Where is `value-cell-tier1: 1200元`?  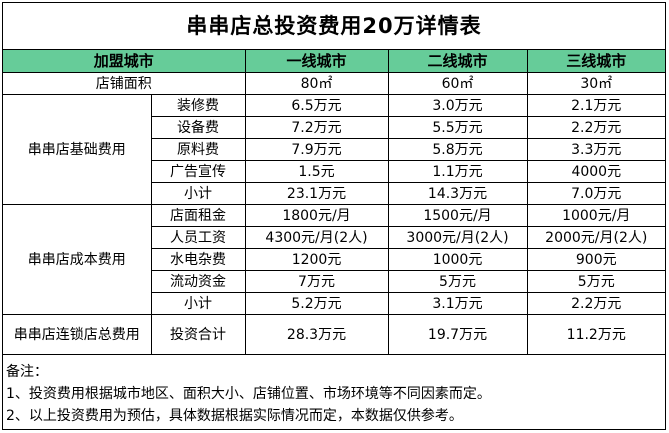
value-cell-tier1: 1200元 is located at coordinates (316, 259).